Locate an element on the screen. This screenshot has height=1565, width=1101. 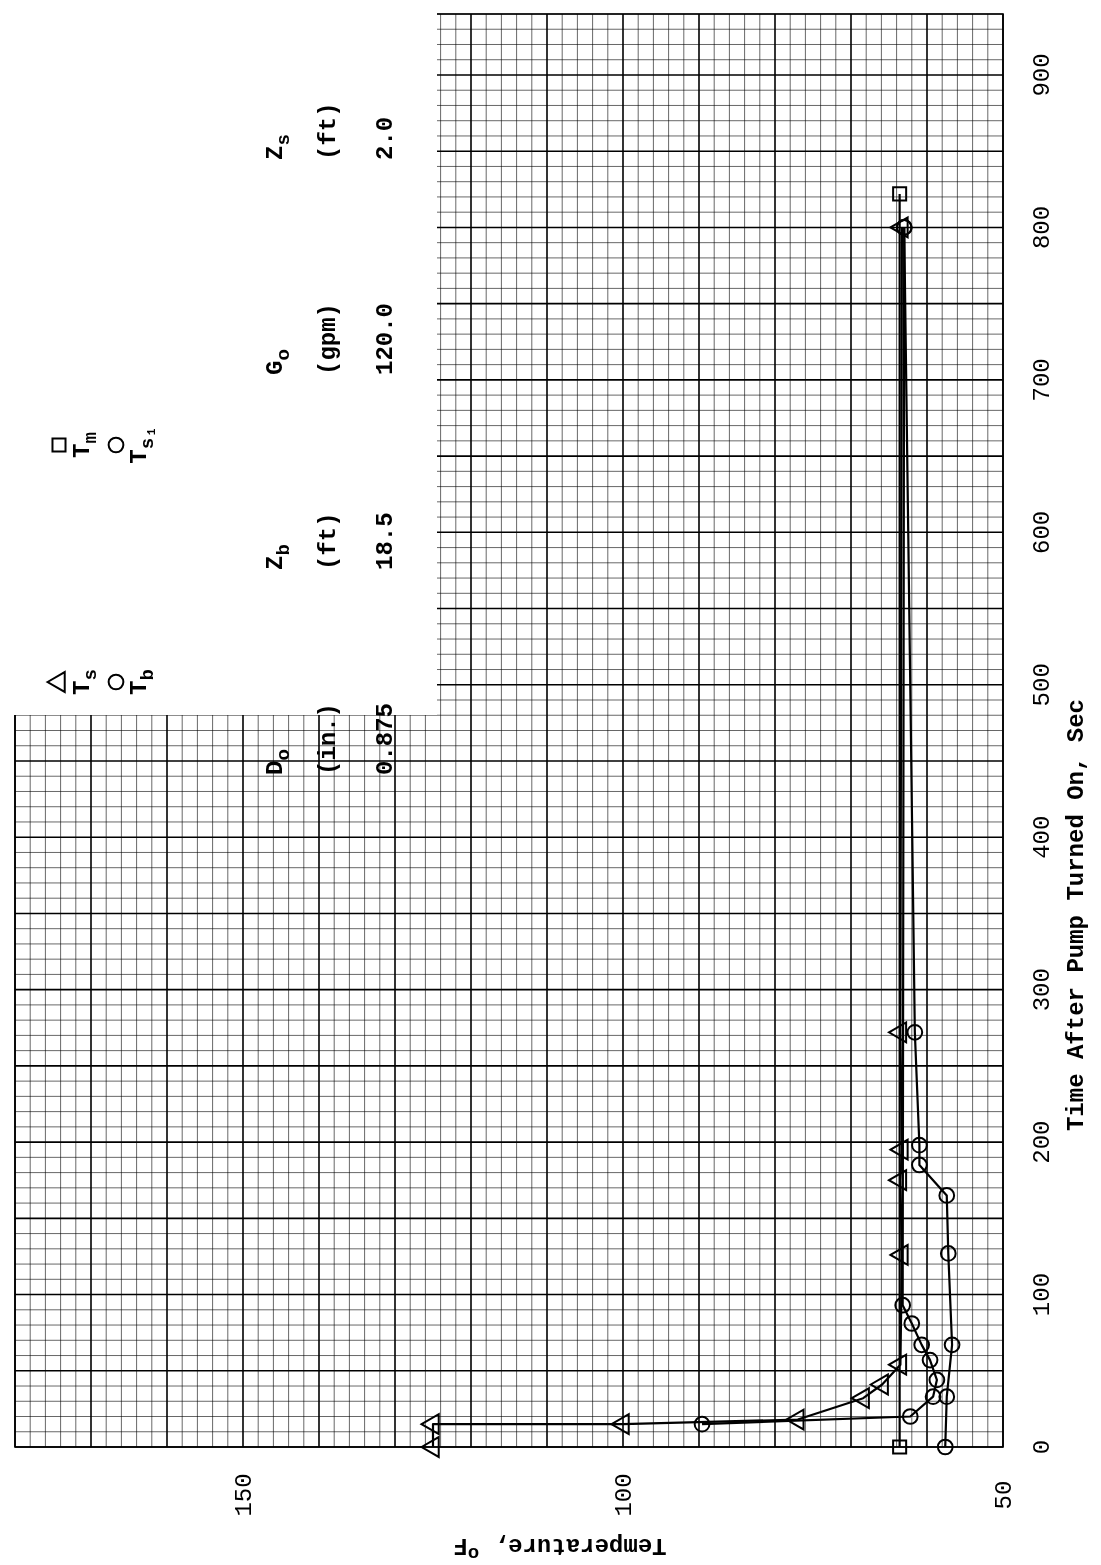
y-axis-title: Time After Pump Turned On, Sec is located at coordinates (1076, 915).